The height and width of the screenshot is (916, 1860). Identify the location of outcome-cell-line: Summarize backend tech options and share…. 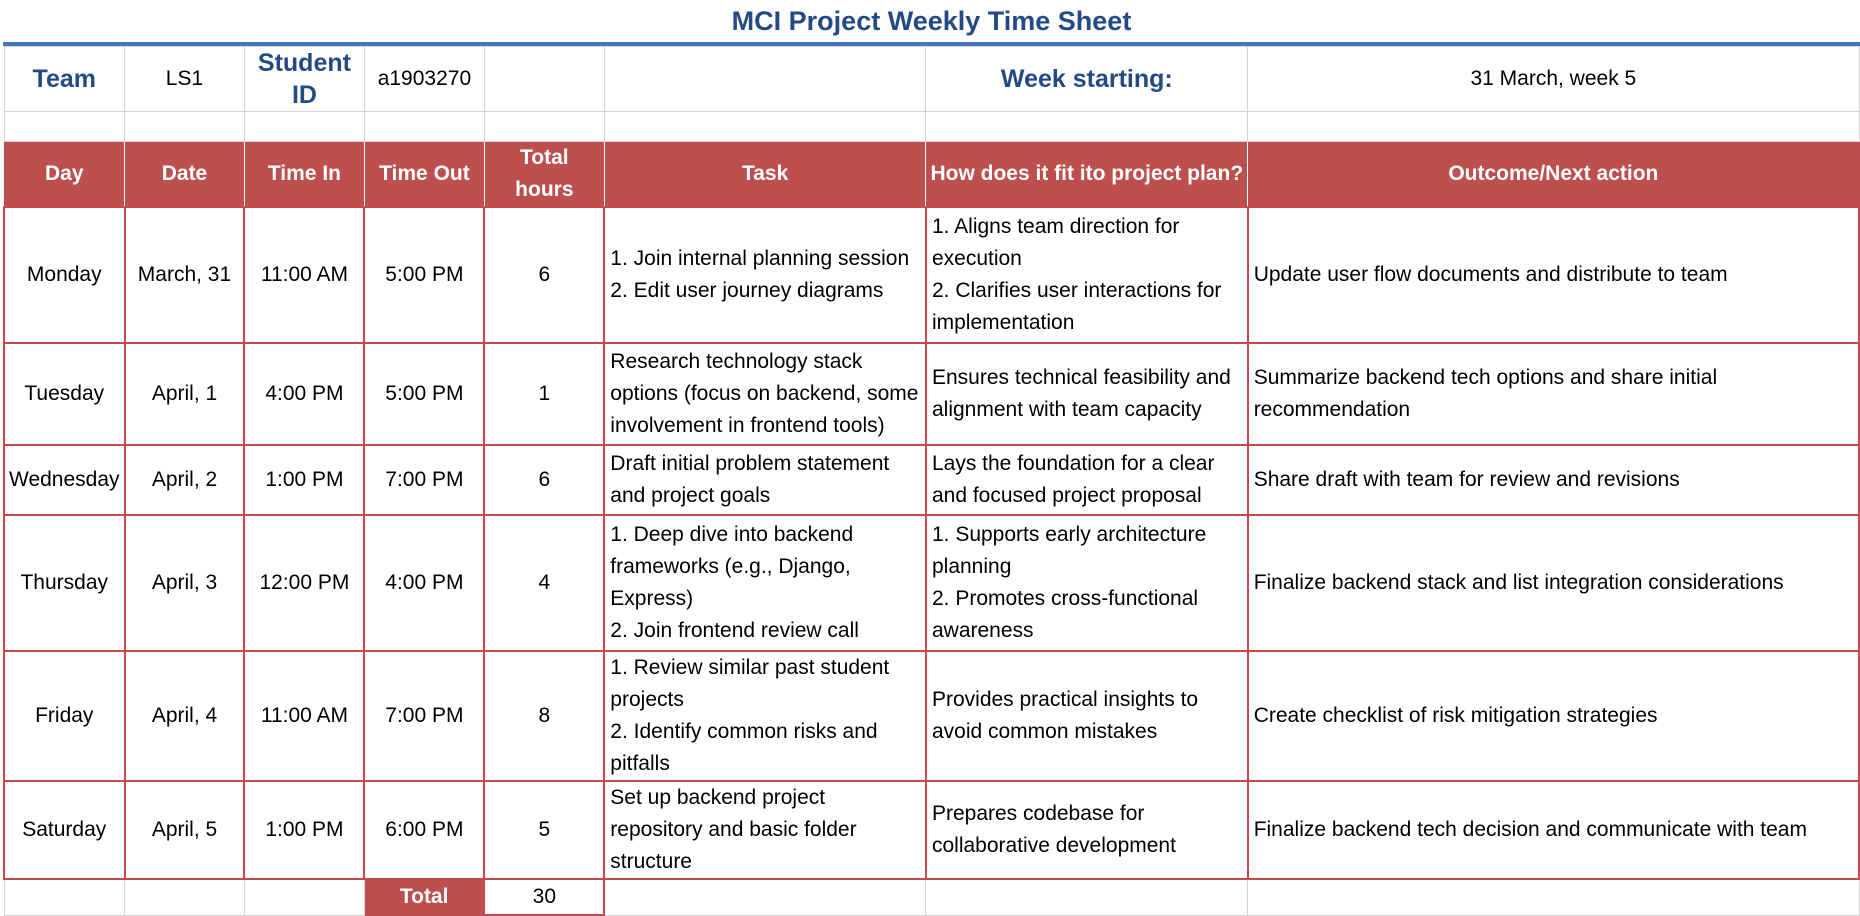
(1485, 393).